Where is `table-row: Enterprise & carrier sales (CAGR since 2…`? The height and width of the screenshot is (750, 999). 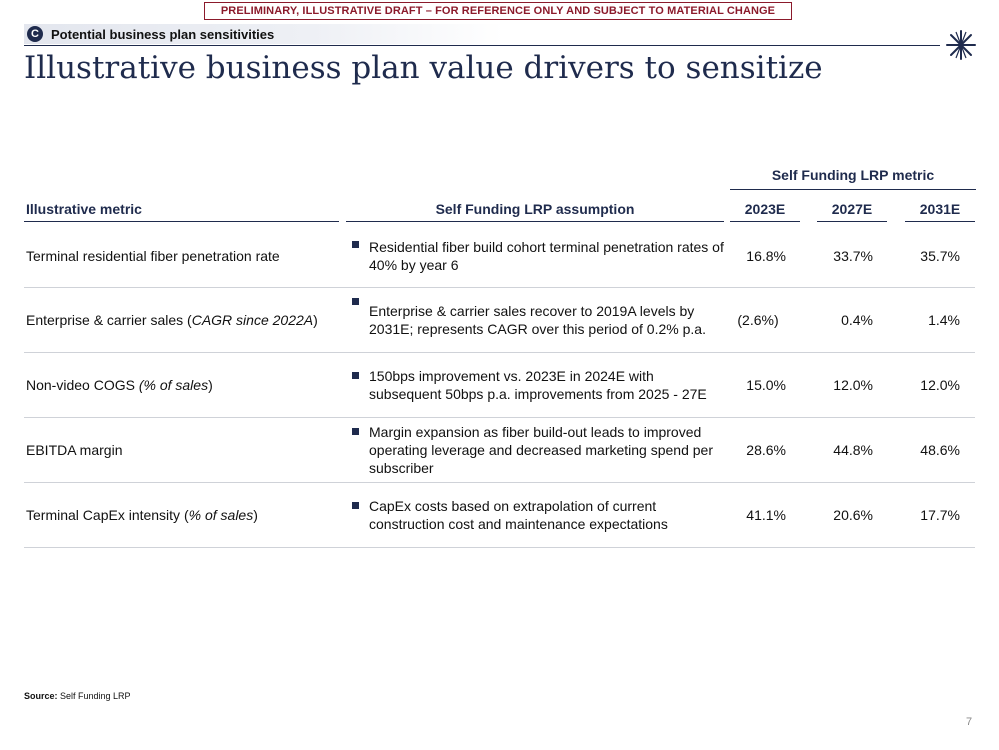 table-row: Enterprise & carrier sales (CAGR since 2… is located at coordinates (499, 320).